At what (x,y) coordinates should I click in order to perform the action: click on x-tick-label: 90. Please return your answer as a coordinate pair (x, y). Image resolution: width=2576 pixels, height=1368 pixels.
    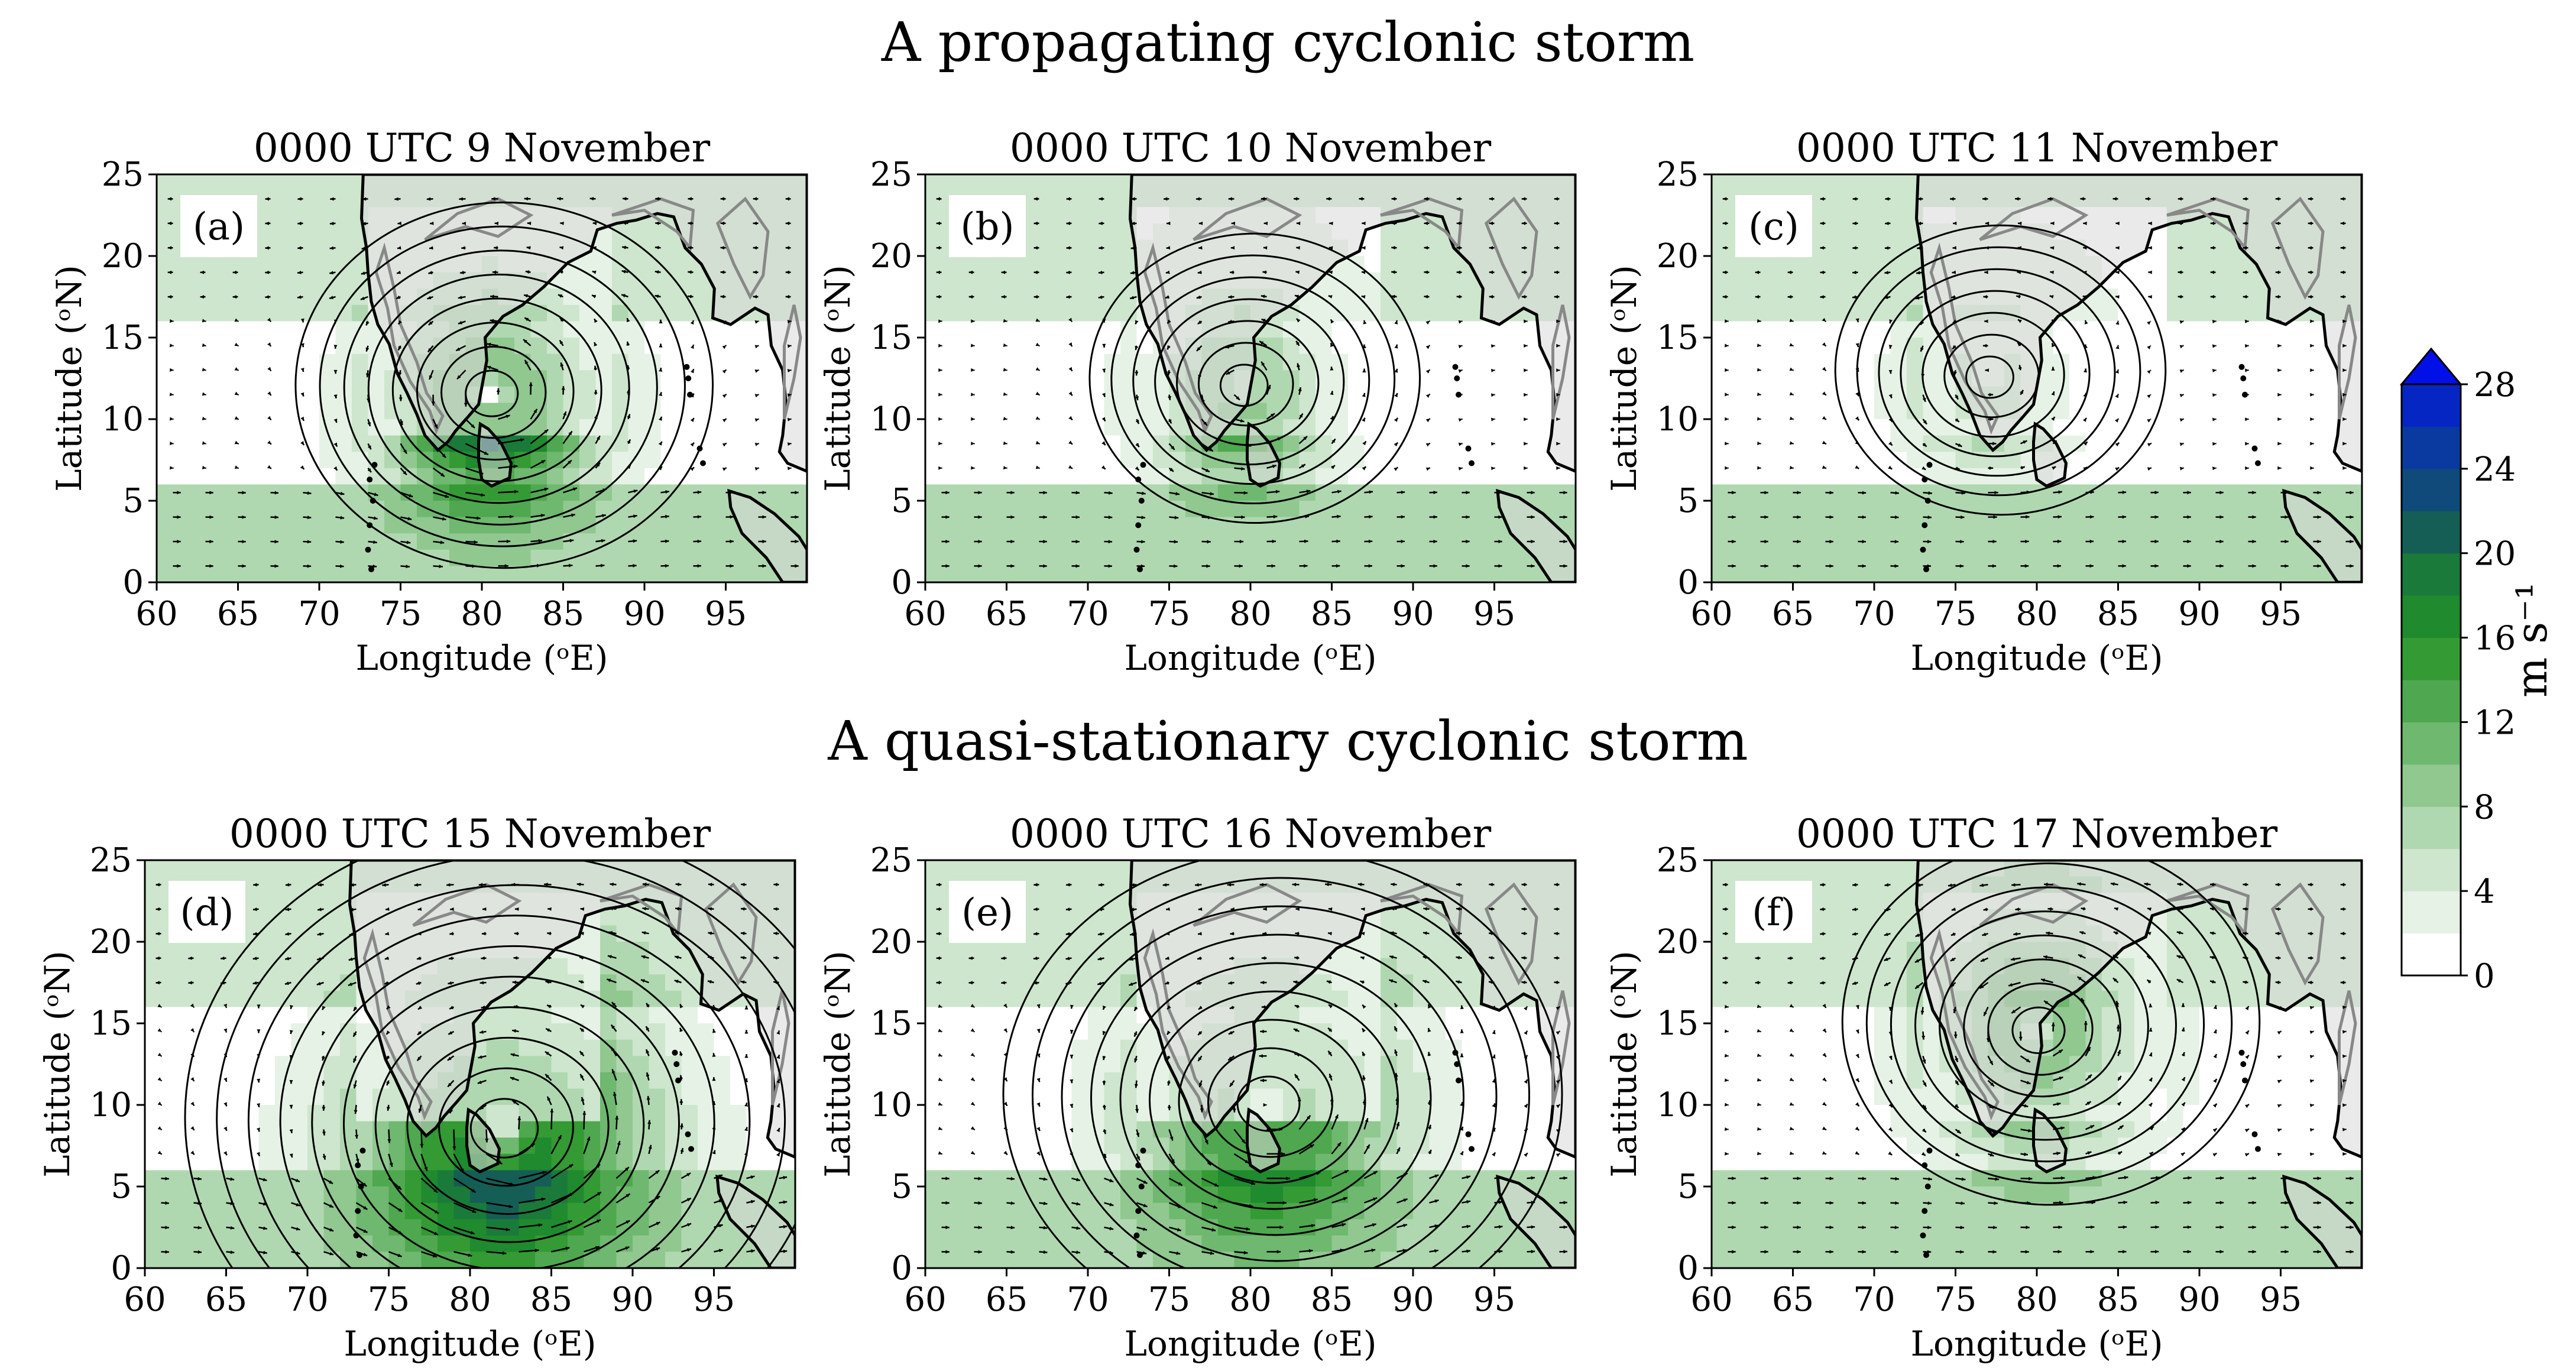
    Looking at the image, I should click on (644, 614).